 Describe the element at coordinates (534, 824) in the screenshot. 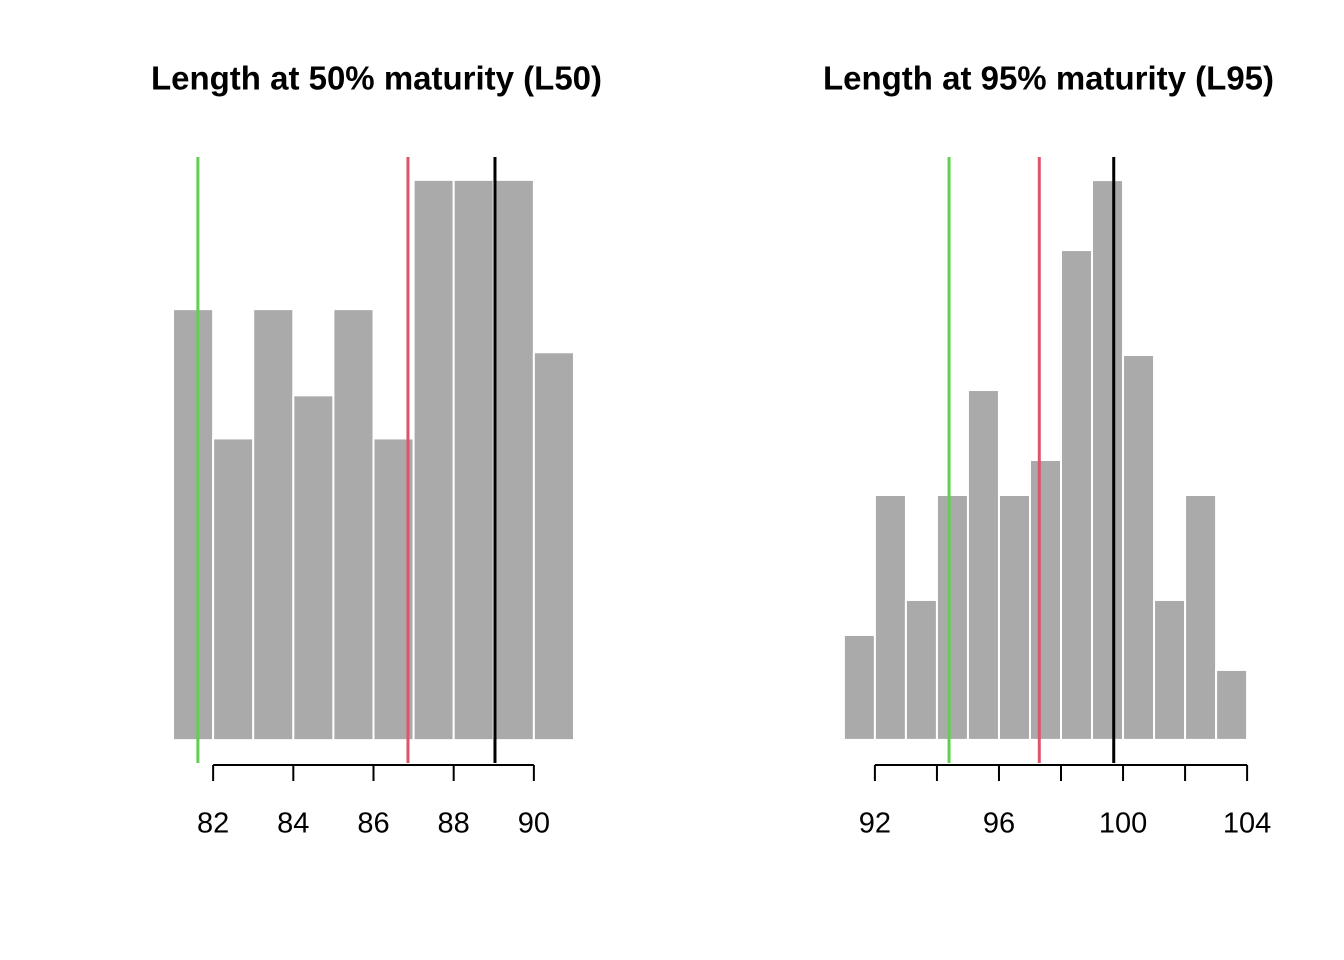

I see `x-tick-label: 90` at that location.